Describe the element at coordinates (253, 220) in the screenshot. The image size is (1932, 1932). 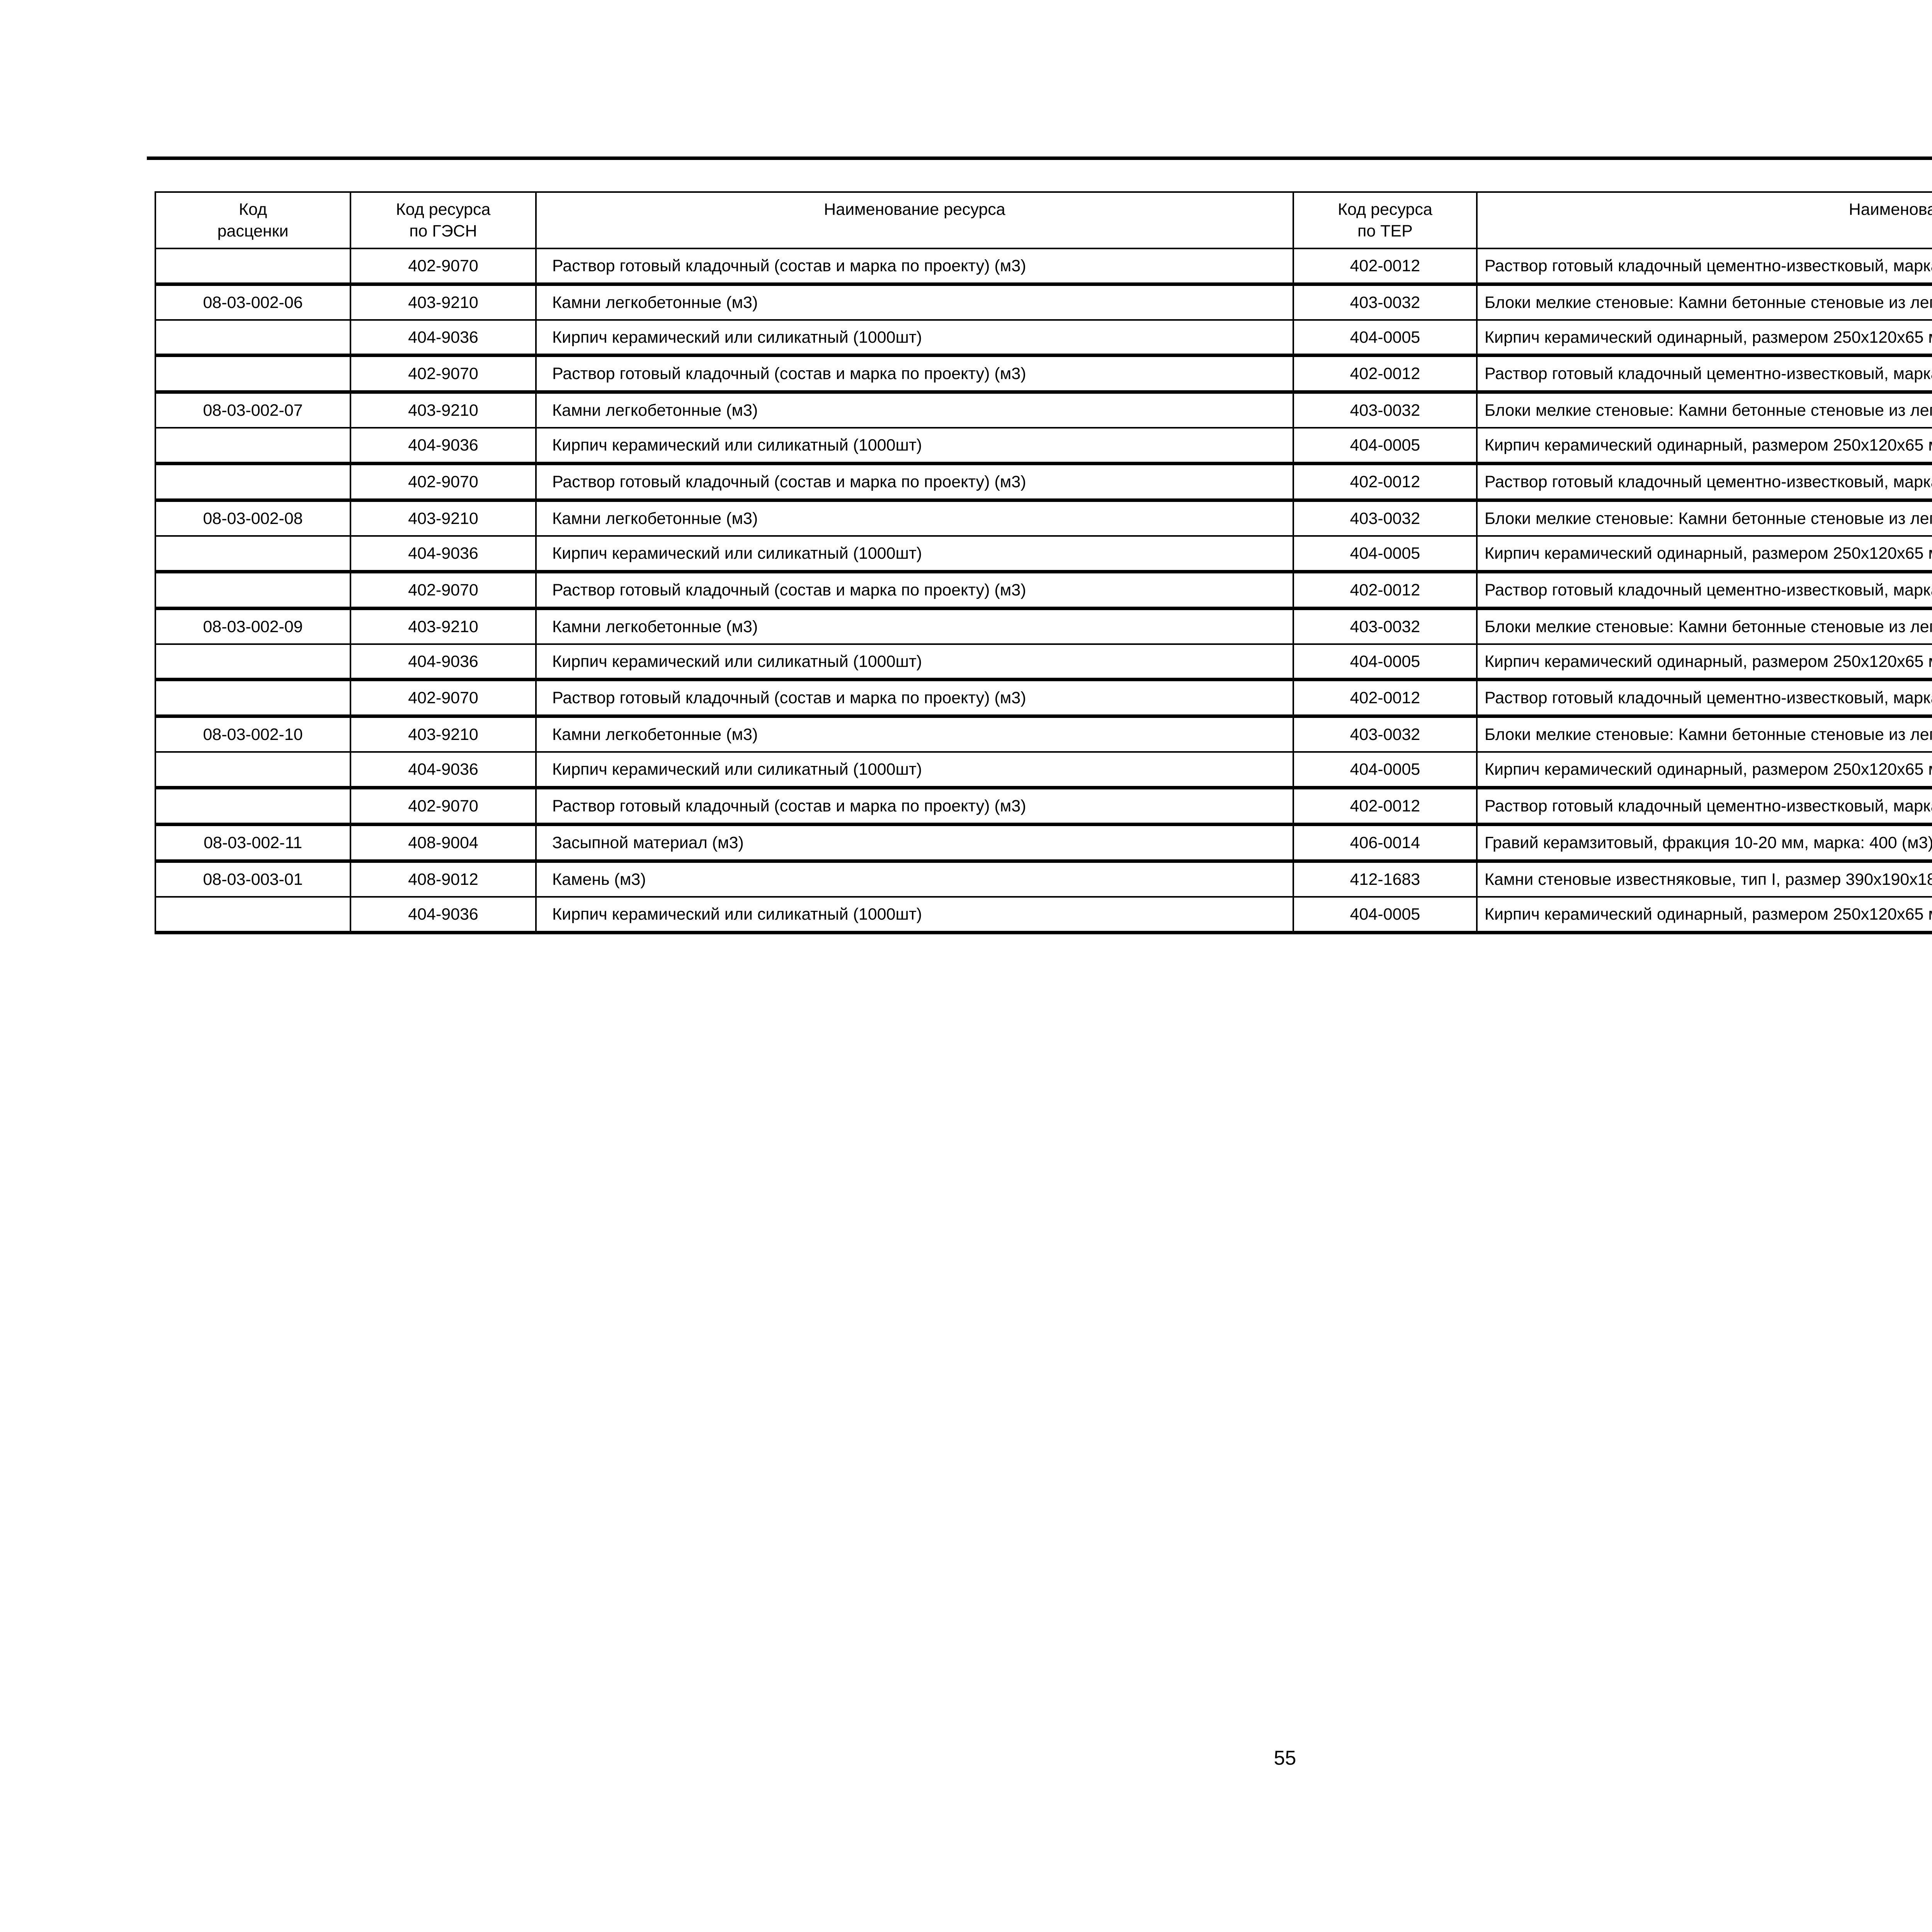
I see `column-header-code: Код расценки` at that location.